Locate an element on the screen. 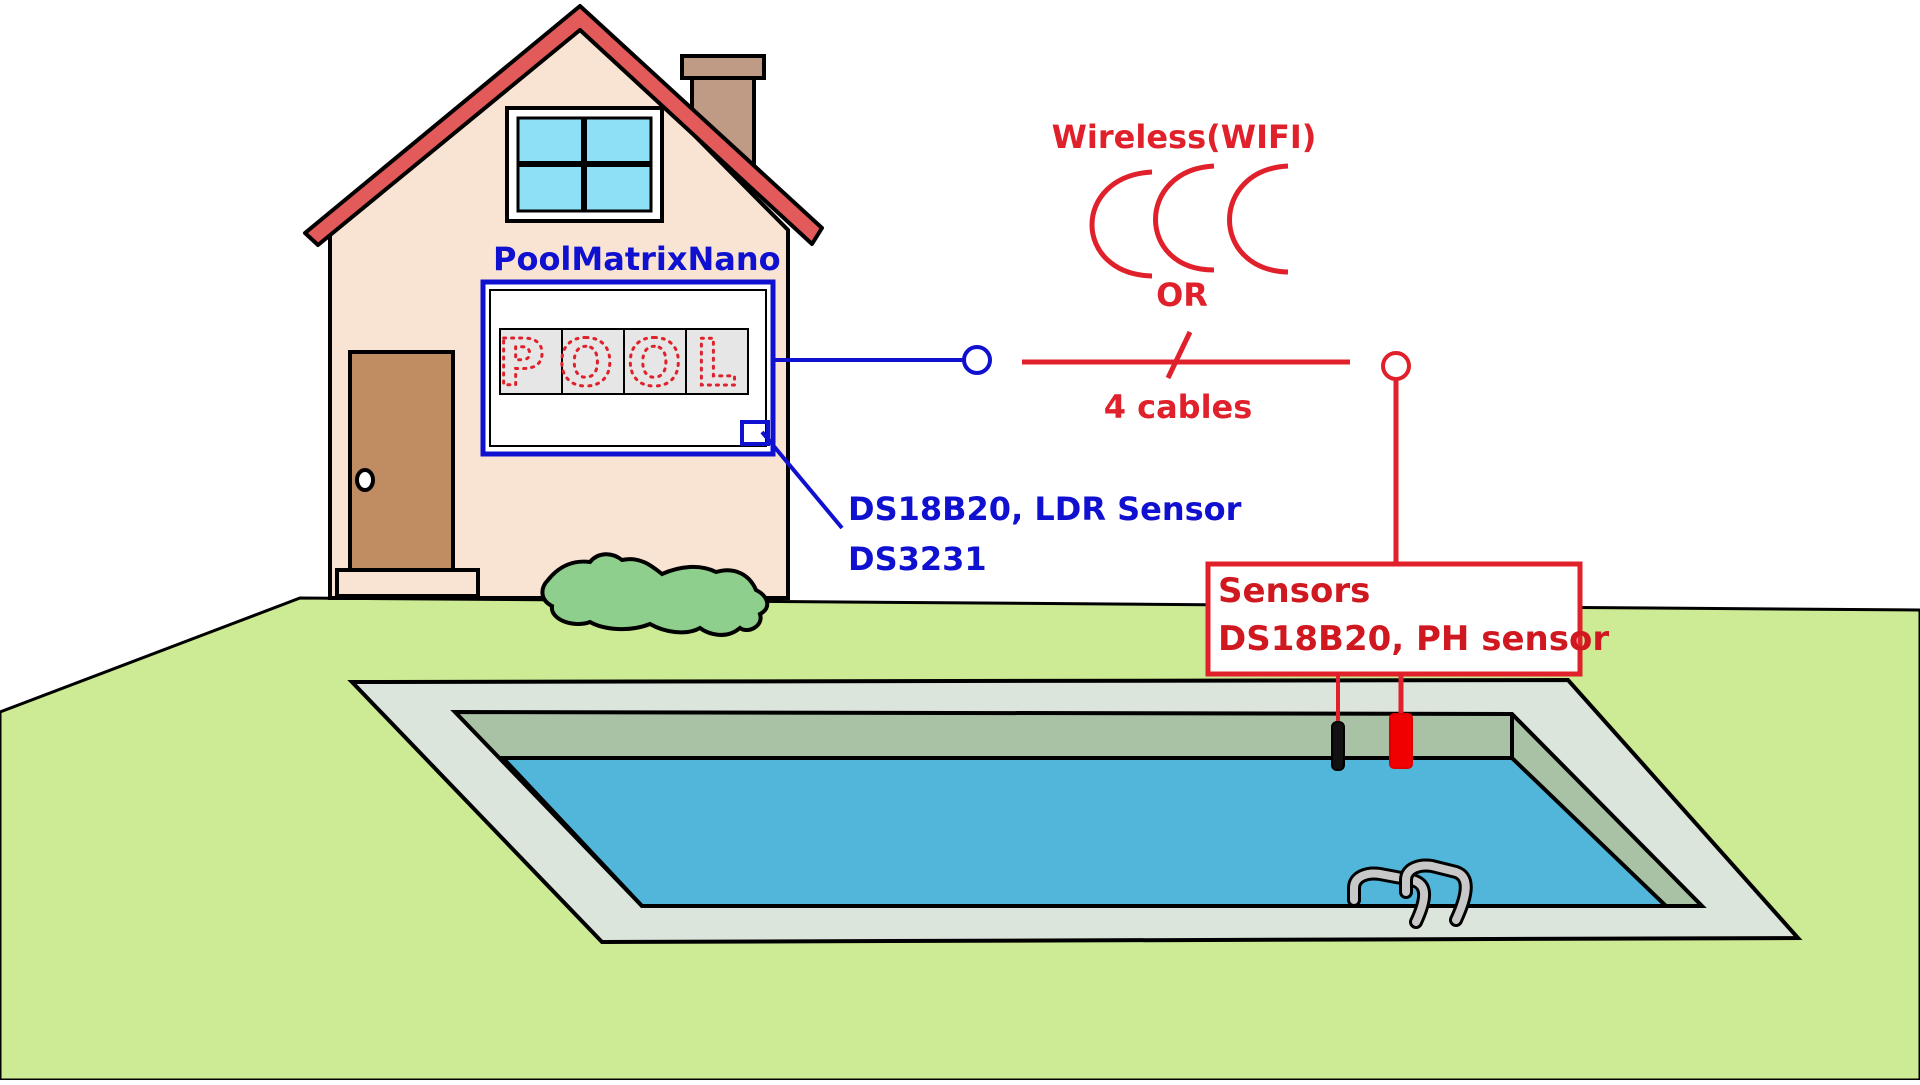 The height and width of the screenshot is (1085, 1920). pool-sensors-list: DS18B20, PH sensor is located at coordinates (1413, 639).